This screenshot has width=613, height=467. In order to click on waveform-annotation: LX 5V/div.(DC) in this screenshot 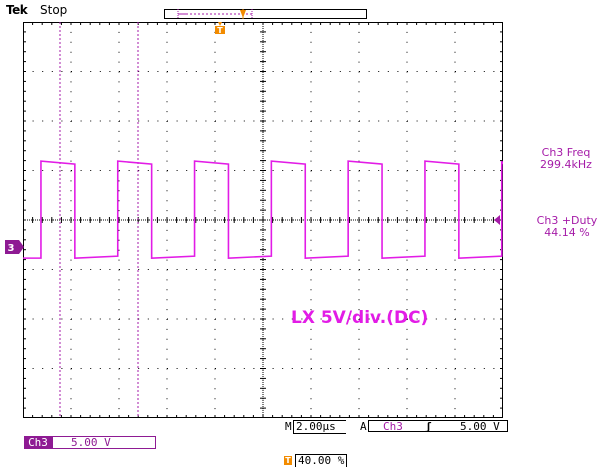, I will do `click(359, 318)`.